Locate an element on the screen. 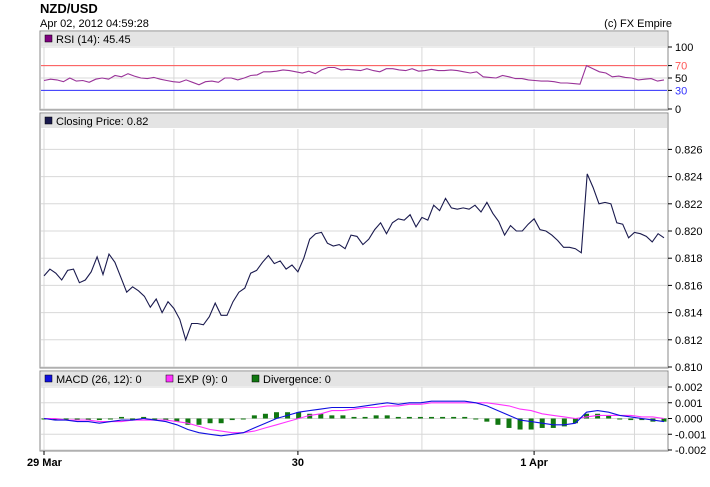 The image size is (710, 487). price-legend-band is located at coordinates (354, 121).